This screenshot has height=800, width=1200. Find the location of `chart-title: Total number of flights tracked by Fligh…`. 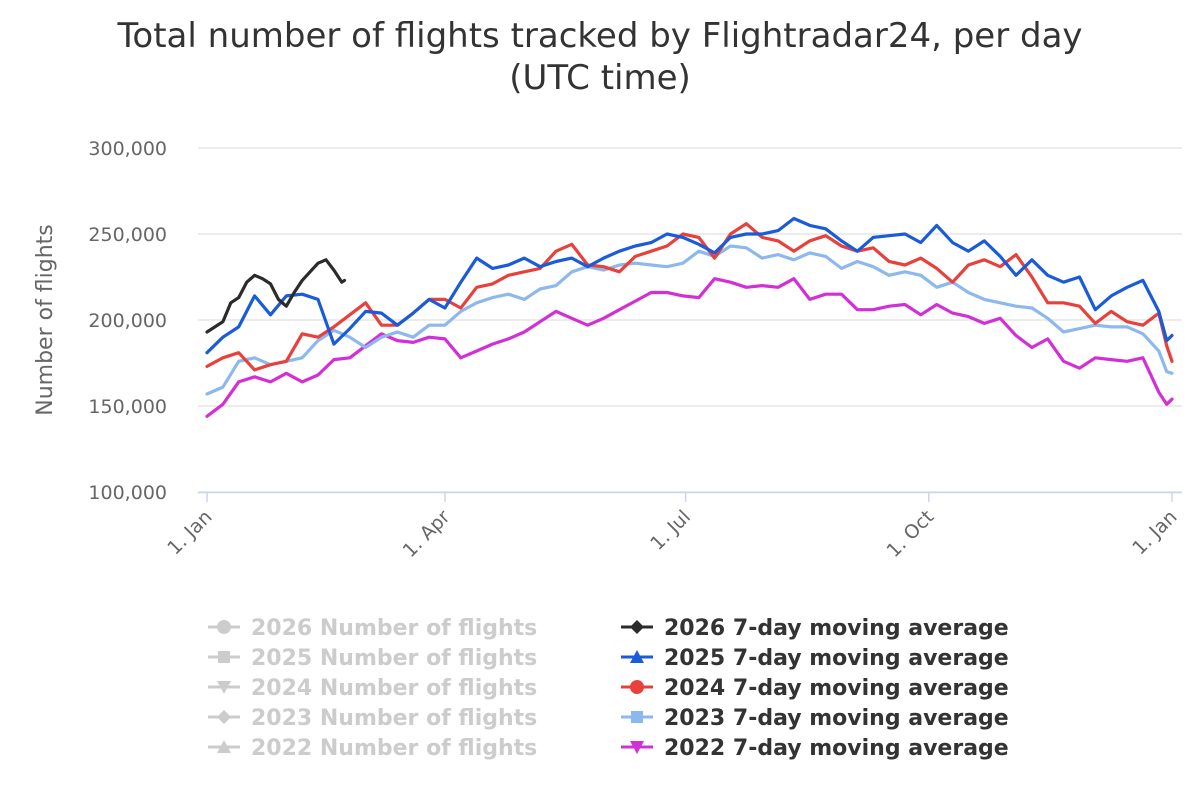

chart-title: Total number of flights tracked by Fligh… is located at coordinates (599, 36).